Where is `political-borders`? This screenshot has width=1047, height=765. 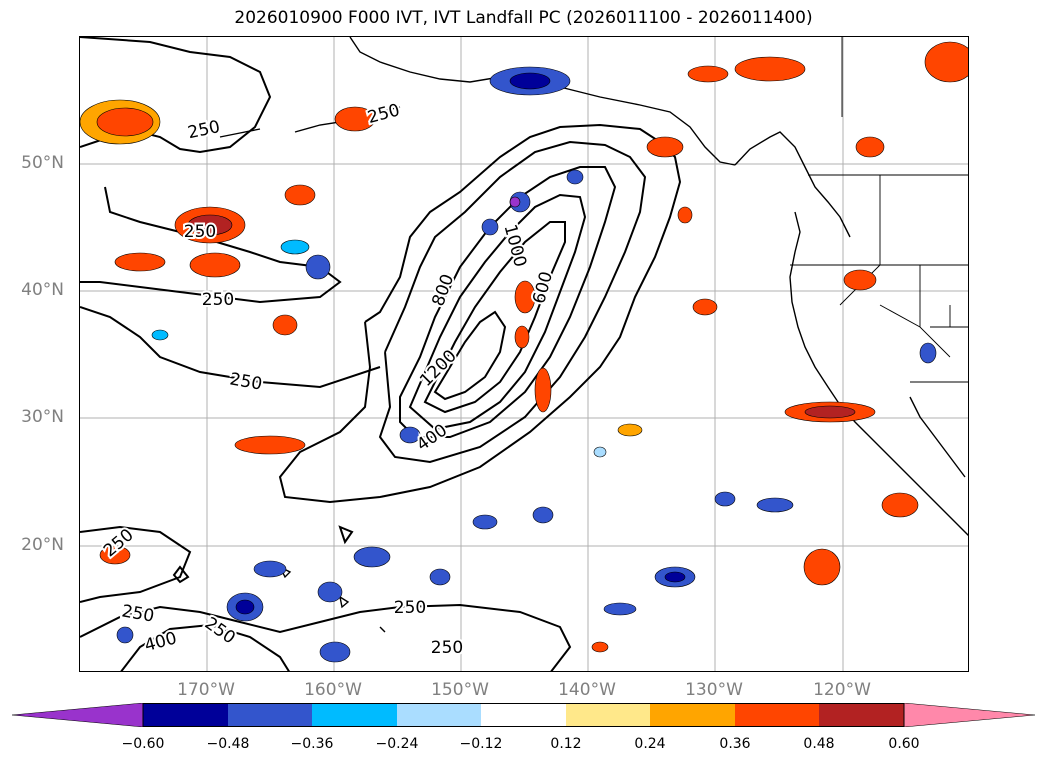
political-borders is located at coordinates (879, 210).